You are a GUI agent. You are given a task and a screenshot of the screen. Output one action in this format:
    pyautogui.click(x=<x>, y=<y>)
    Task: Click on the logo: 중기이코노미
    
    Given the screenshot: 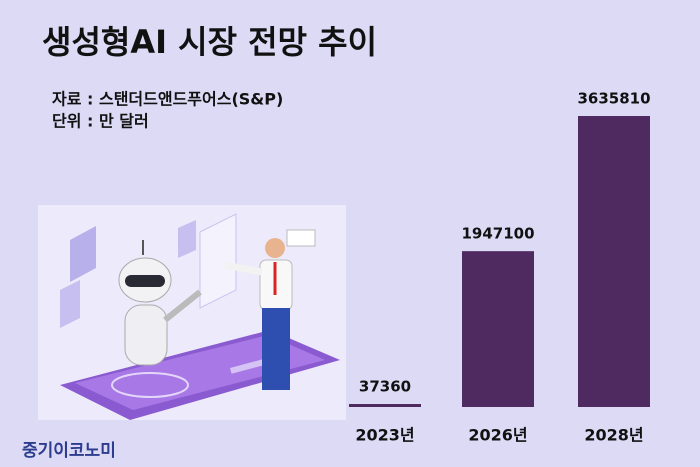 What is the action you would take?
    pyautogui.click(x=69, y=451)
    